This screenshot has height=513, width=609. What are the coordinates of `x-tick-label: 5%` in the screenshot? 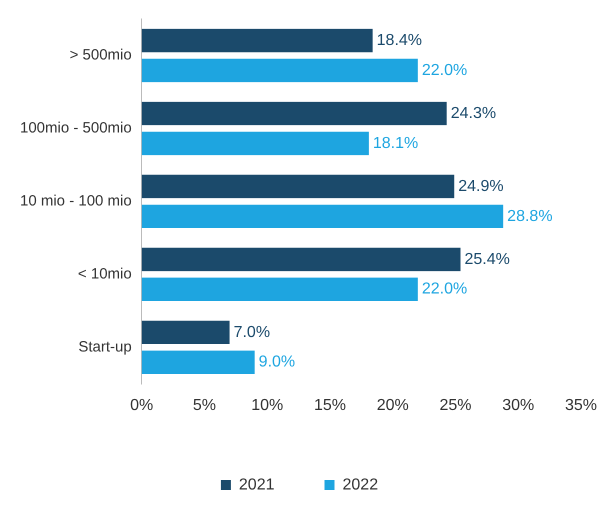 It's located at (204, 405).